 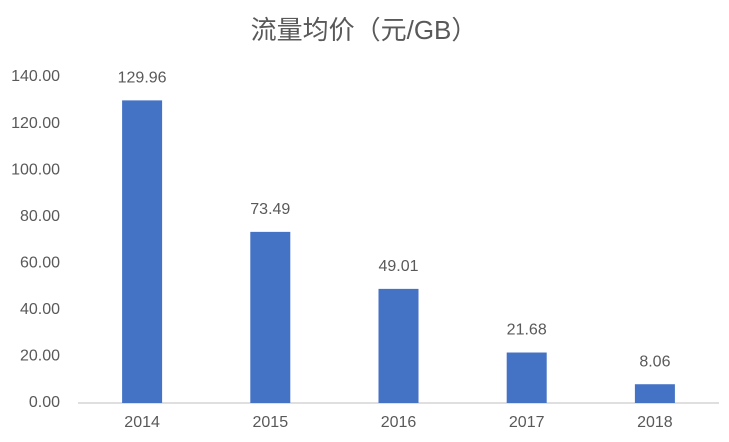 I want to click on y-tick-label: 0.00, so click(x=44, y=402).